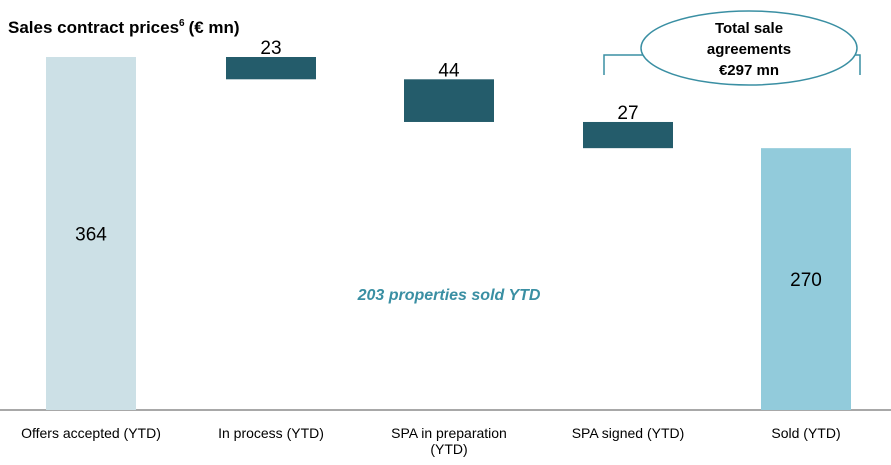 The width and height of the screenshot is (891, 465). What do you see at coordinates (182, 23) in the screenshot?
I see `title-superscript: 6` at bounding box center [182, 23].